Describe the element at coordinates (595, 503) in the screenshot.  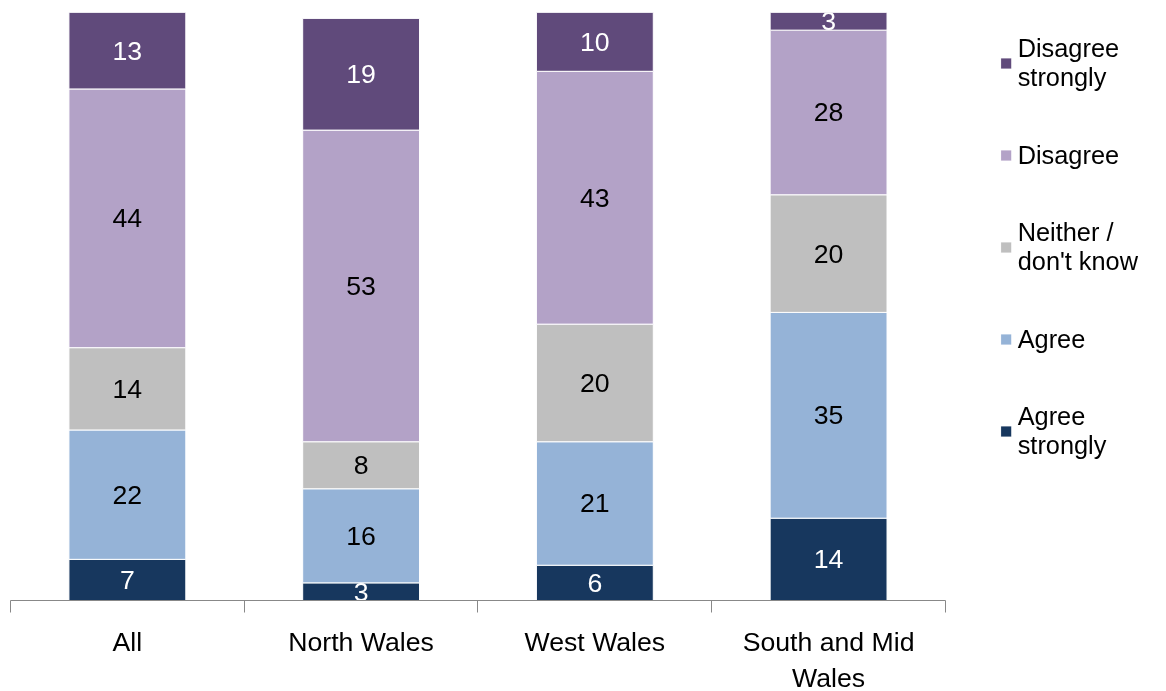
I see `data-label: 21` at that location.